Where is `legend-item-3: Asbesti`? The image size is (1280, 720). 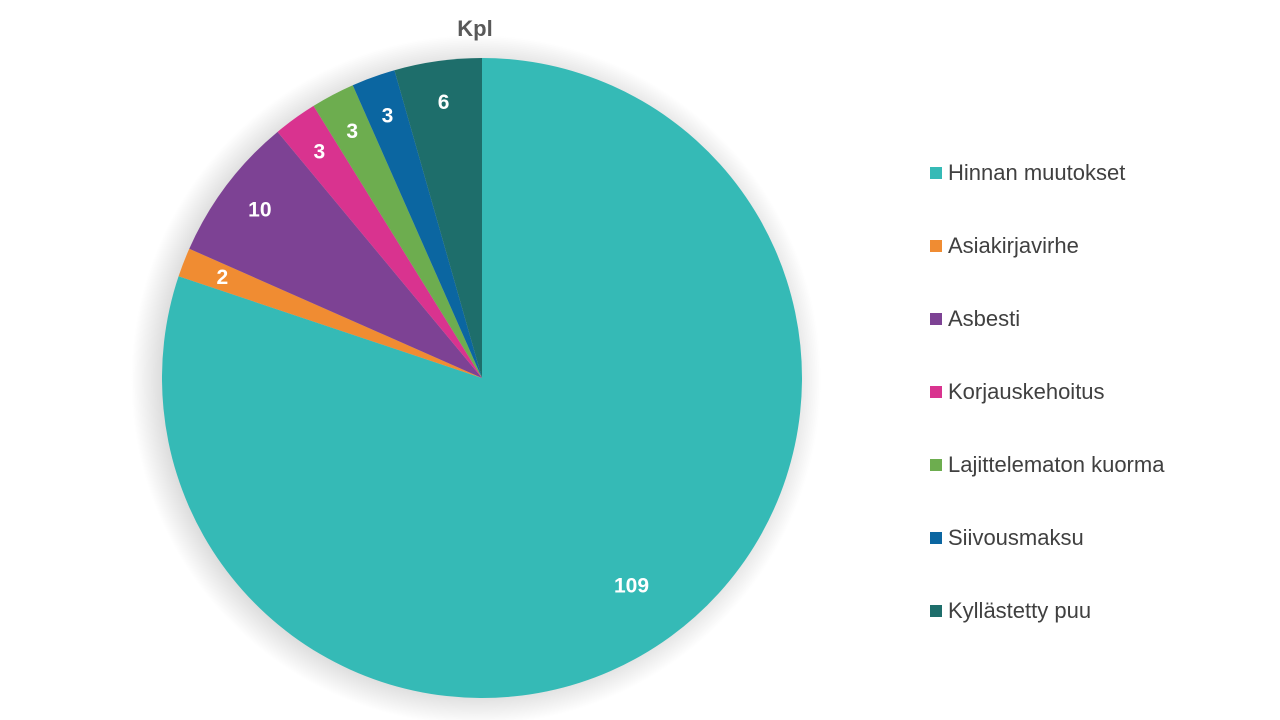 legend-item-3: Asbesti is located at coordinates (1100, 318).